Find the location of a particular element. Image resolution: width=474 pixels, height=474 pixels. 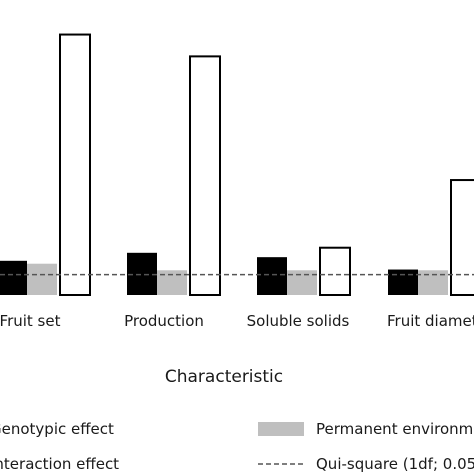

legend-label-permanent-env: Permanent environment effect is located at coordinates (395, 429).